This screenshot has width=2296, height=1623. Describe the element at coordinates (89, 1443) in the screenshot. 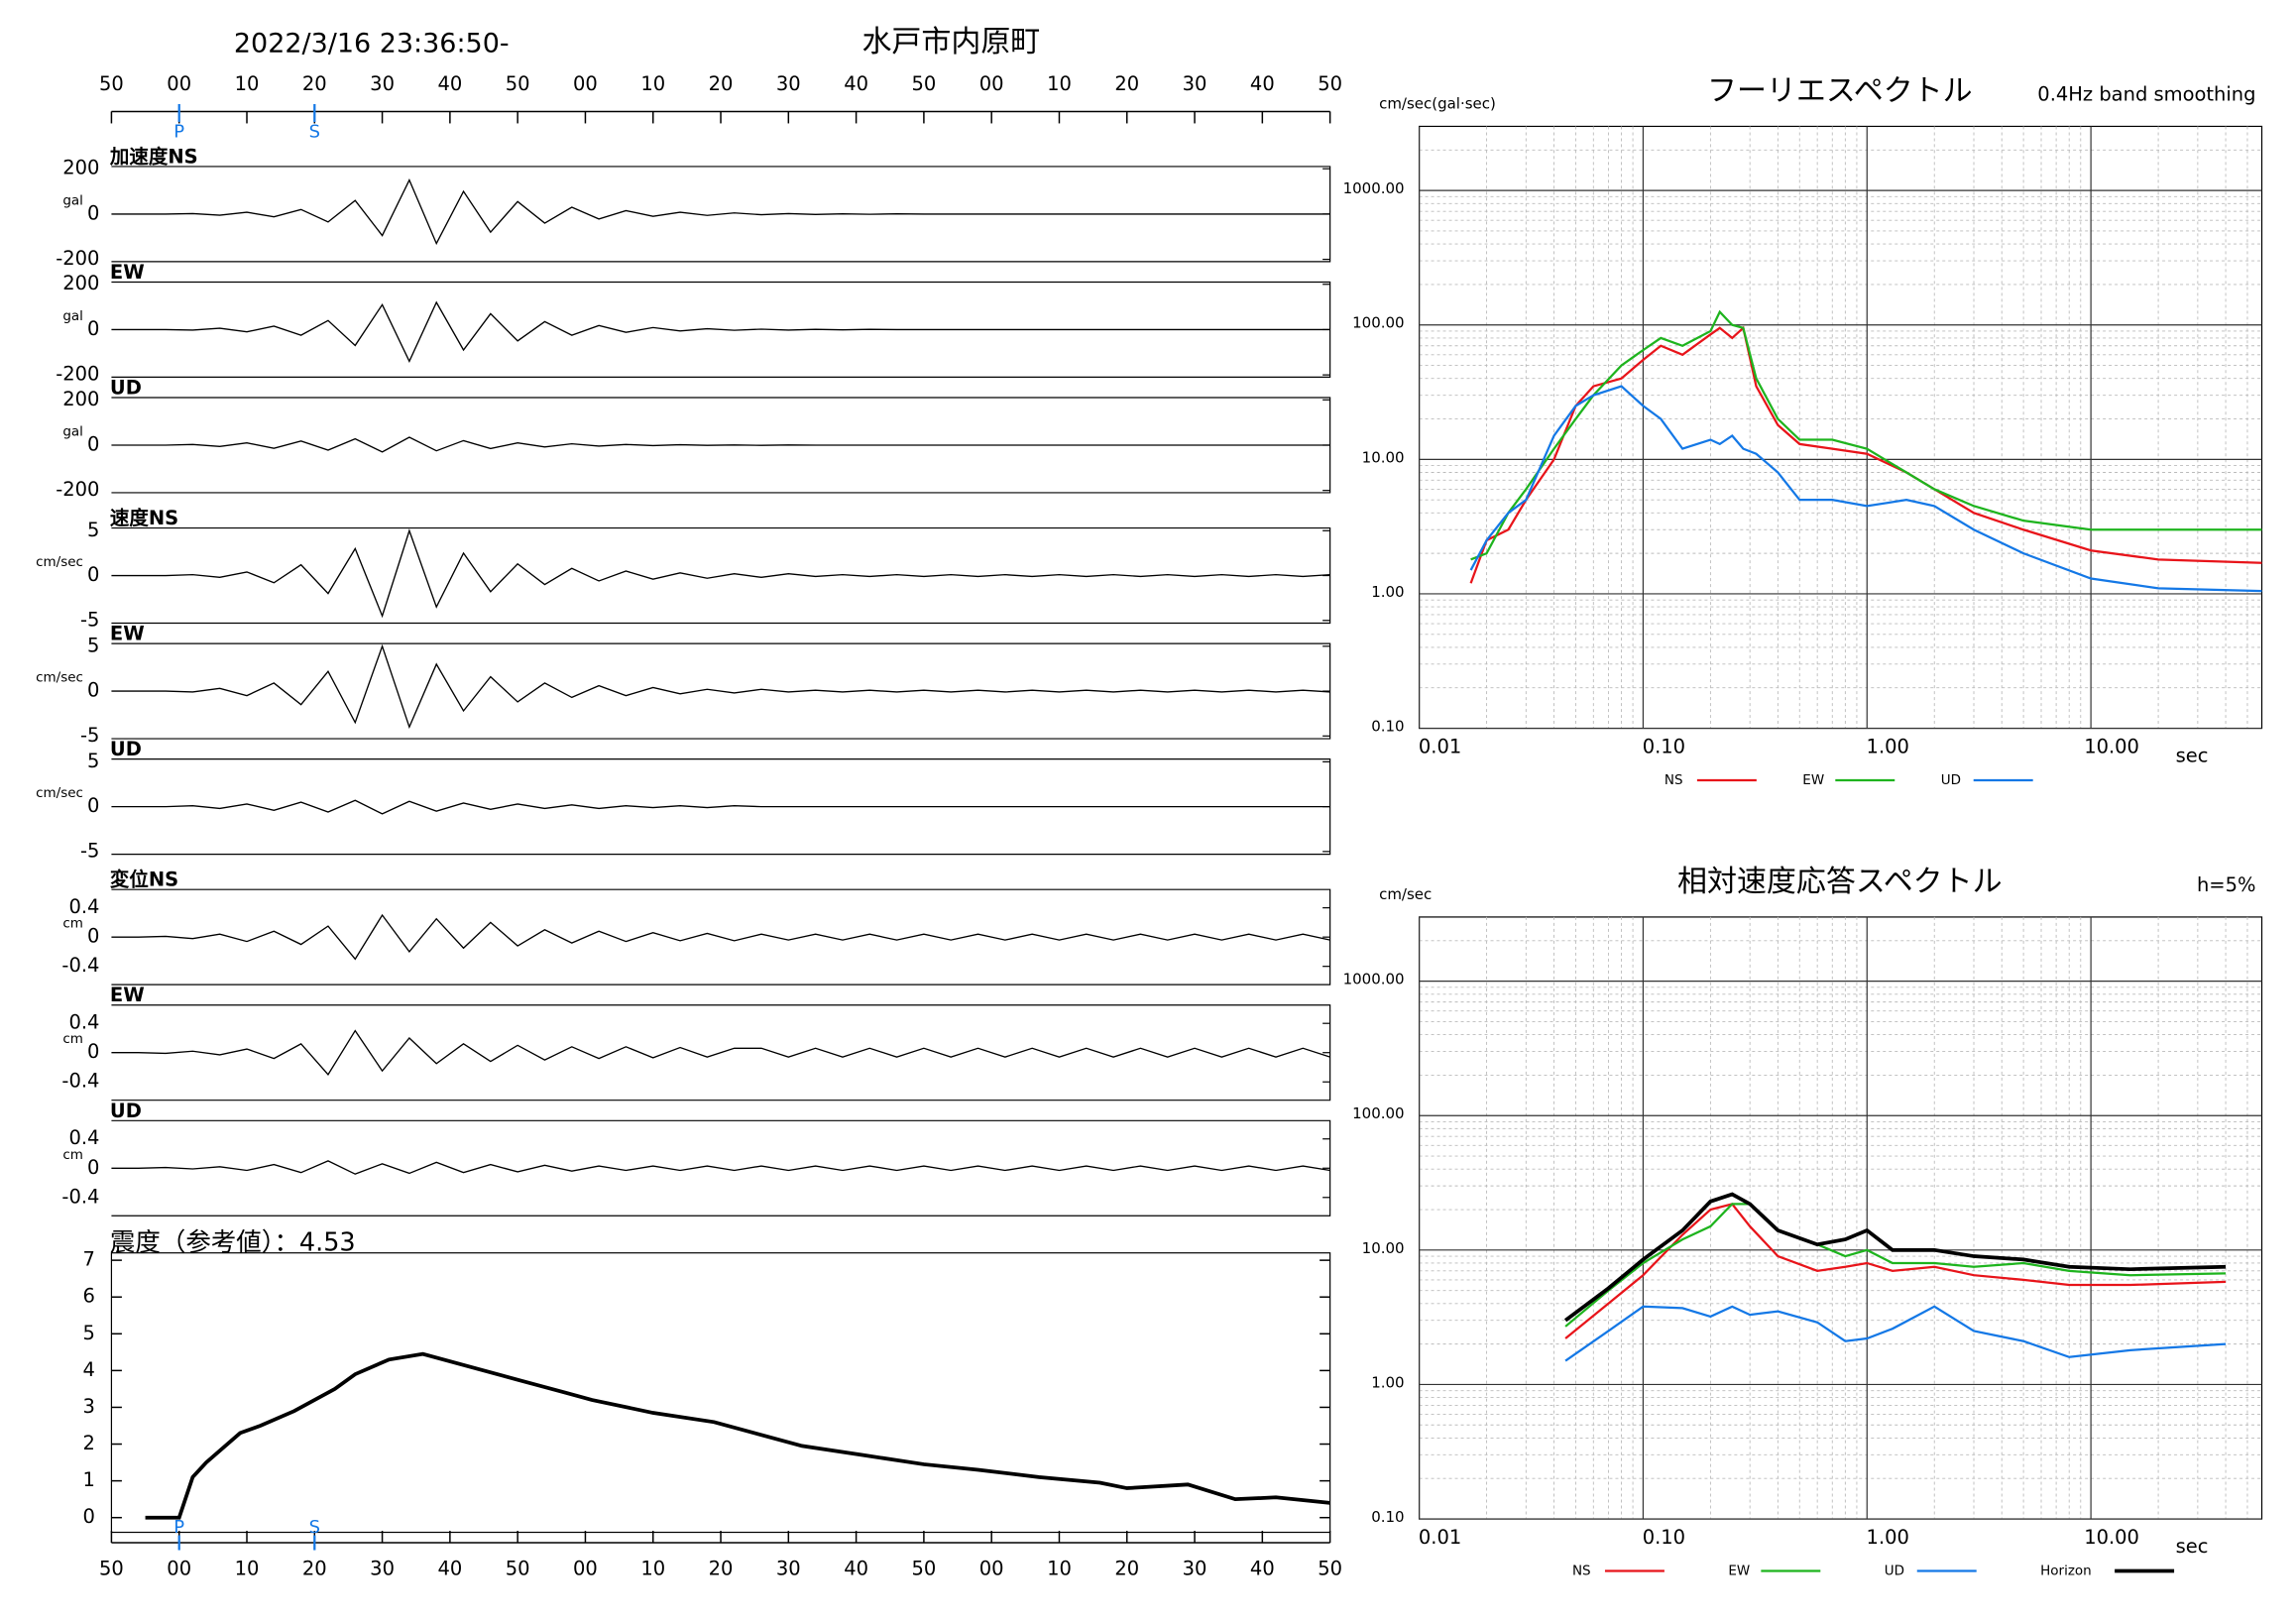

I see `y-tick-label: 2` at that location.